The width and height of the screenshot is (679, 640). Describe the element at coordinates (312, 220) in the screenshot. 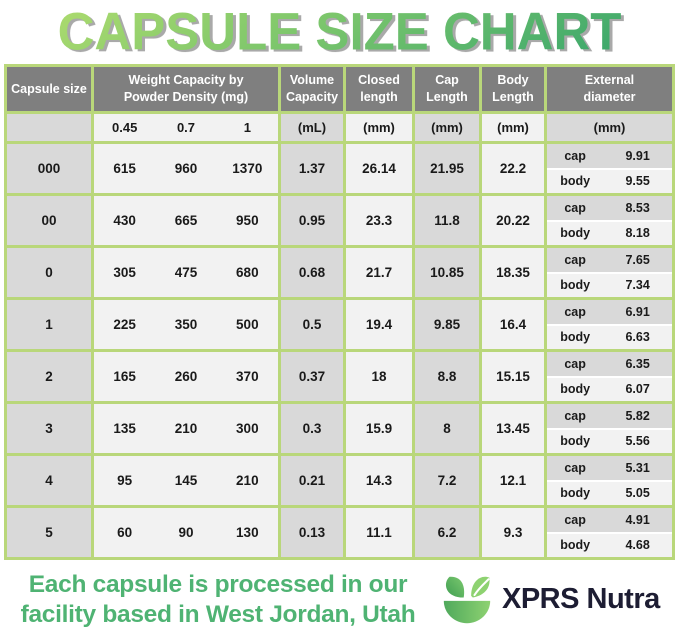

I see `cell-volume: 0.95` at that location.